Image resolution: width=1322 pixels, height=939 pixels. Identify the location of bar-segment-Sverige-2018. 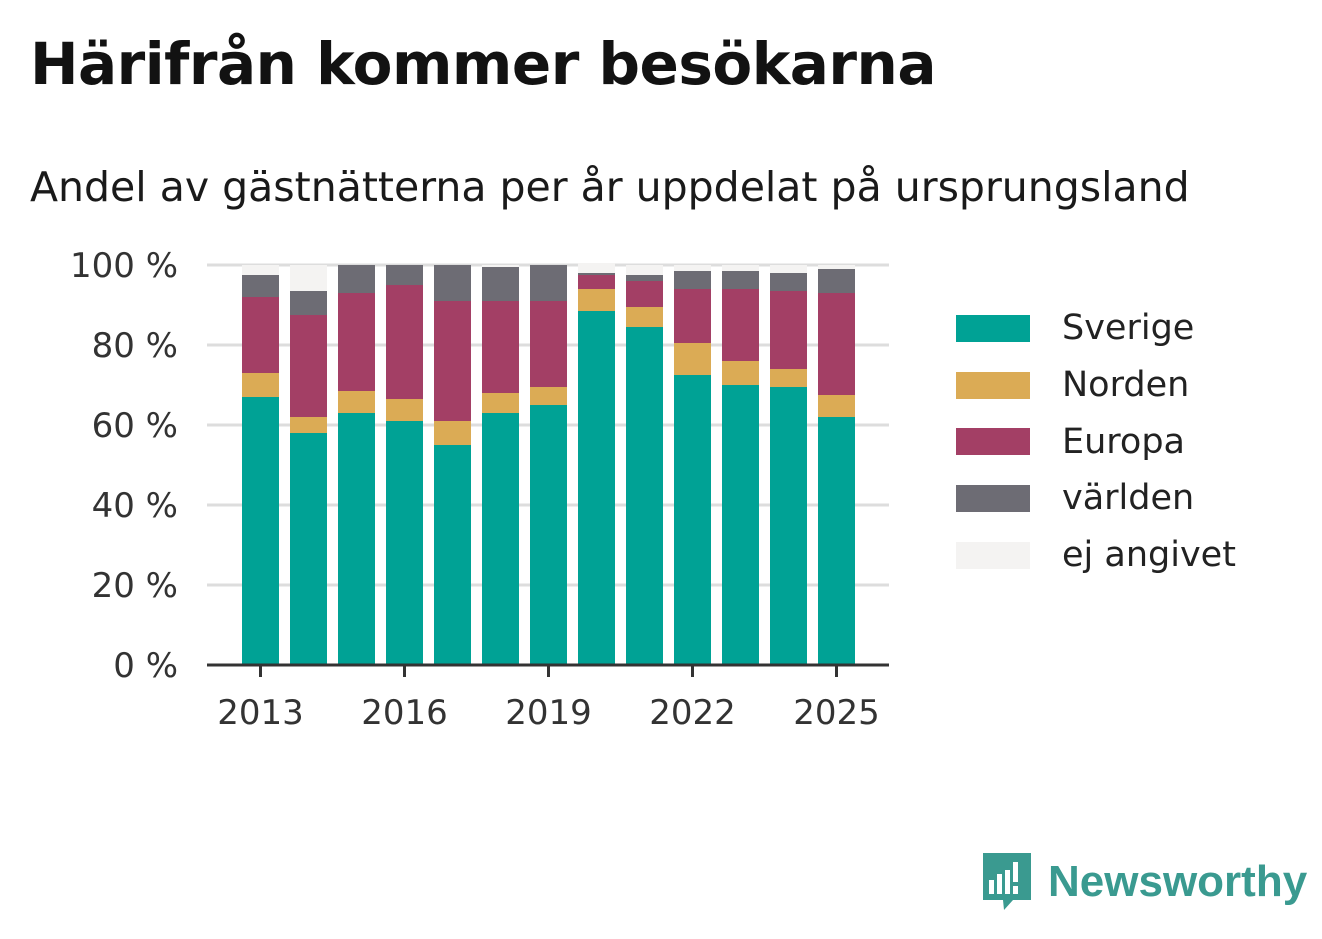
(500, 539).